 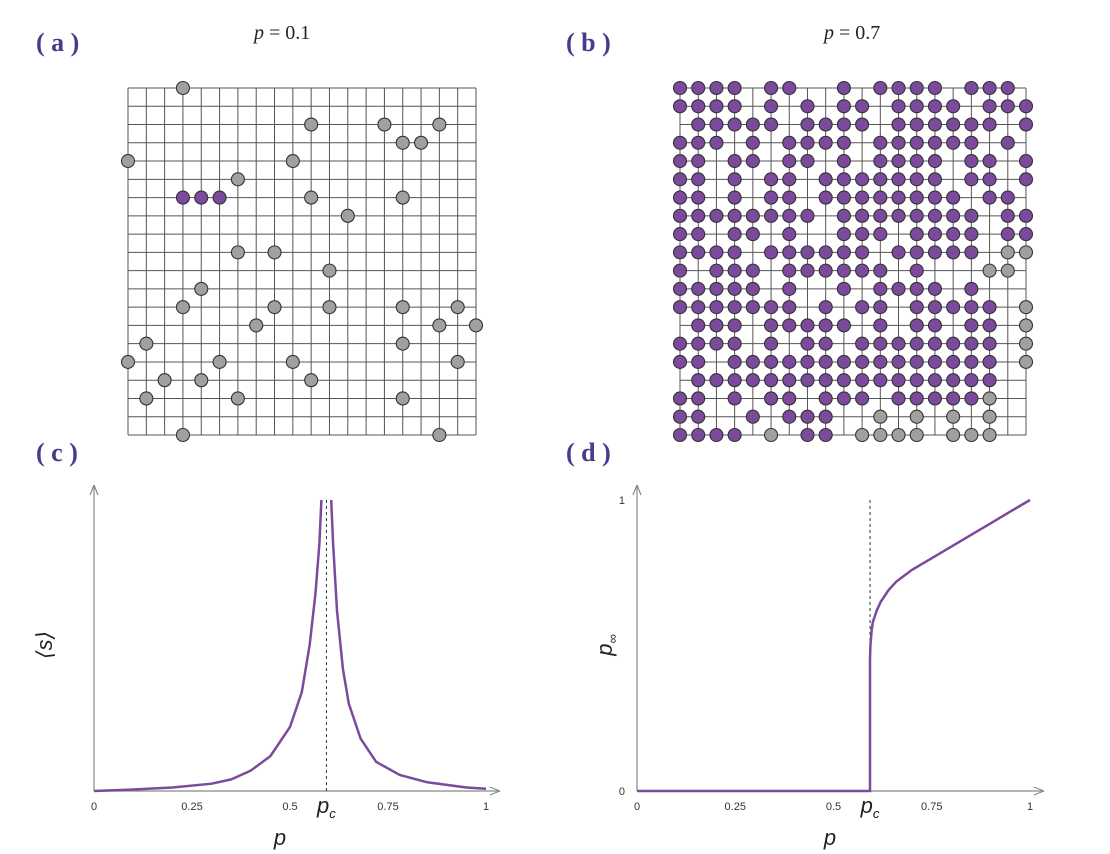 What do you see at coordinates (622, 501) in the screenshot?
I see `chart-d-y-tick-label: 1` at bounding box center [622, 501].